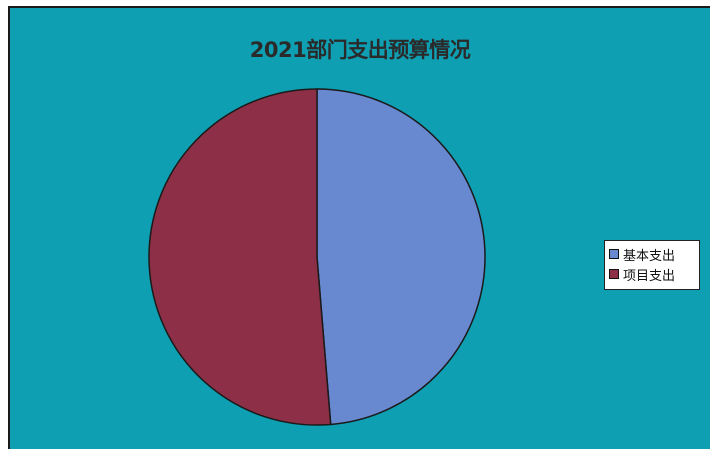 This screenshot has width=712, height=449. I want to click on legend-item-0: 基本支出, so click(652, 254).